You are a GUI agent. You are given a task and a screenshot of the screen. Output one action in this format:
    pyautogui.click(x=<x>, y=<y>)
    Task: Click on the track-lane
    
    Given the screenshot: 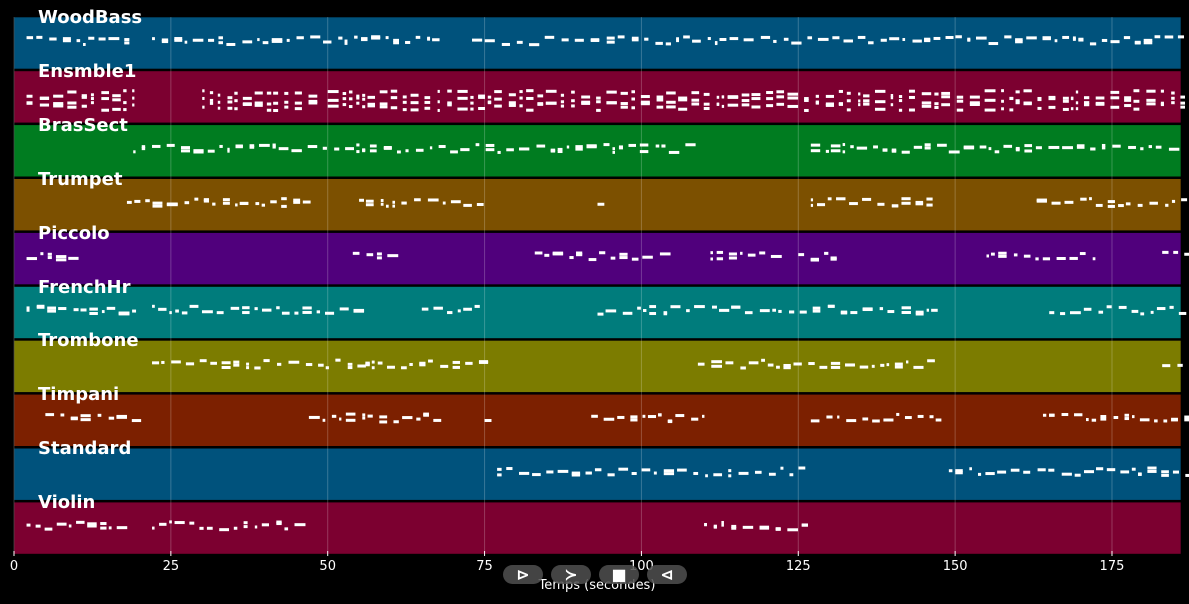 What is the action you would take?
    pyautogui.click(x=597, y=366)
    